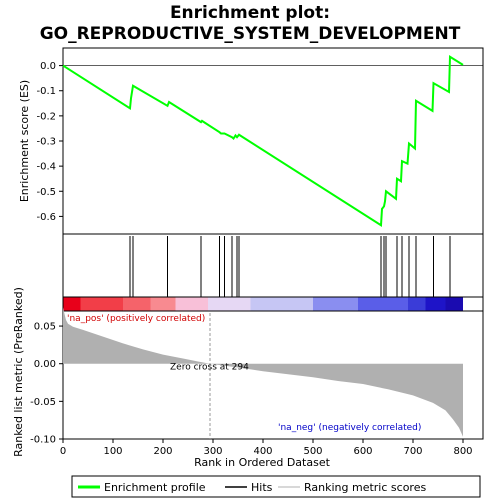 The height and width of the screenshot is (500, 500). I want to click on zero-cross-label: Zero cross at 294, so click(209, 368).